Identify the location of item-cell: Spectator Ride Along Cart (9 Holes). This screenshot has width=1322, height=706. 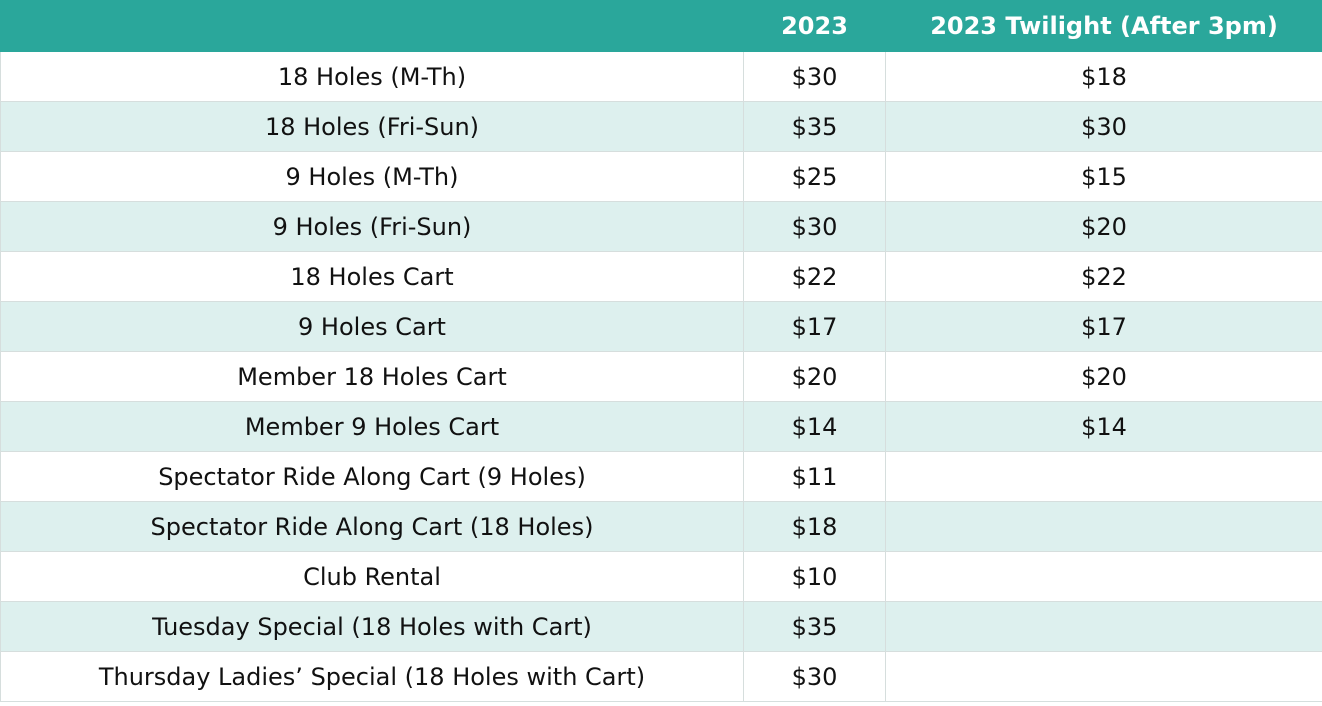
(372, 476).